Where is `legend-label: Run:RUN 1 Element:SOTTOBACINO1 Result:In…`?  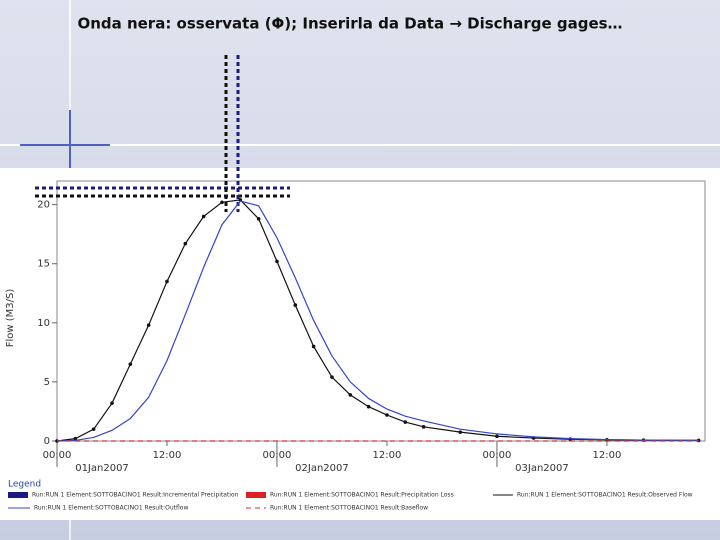
legend-label: Run:RUN 1 Element:SOTTOBACINO1 Result:In… is located at coordinates (135, 495).